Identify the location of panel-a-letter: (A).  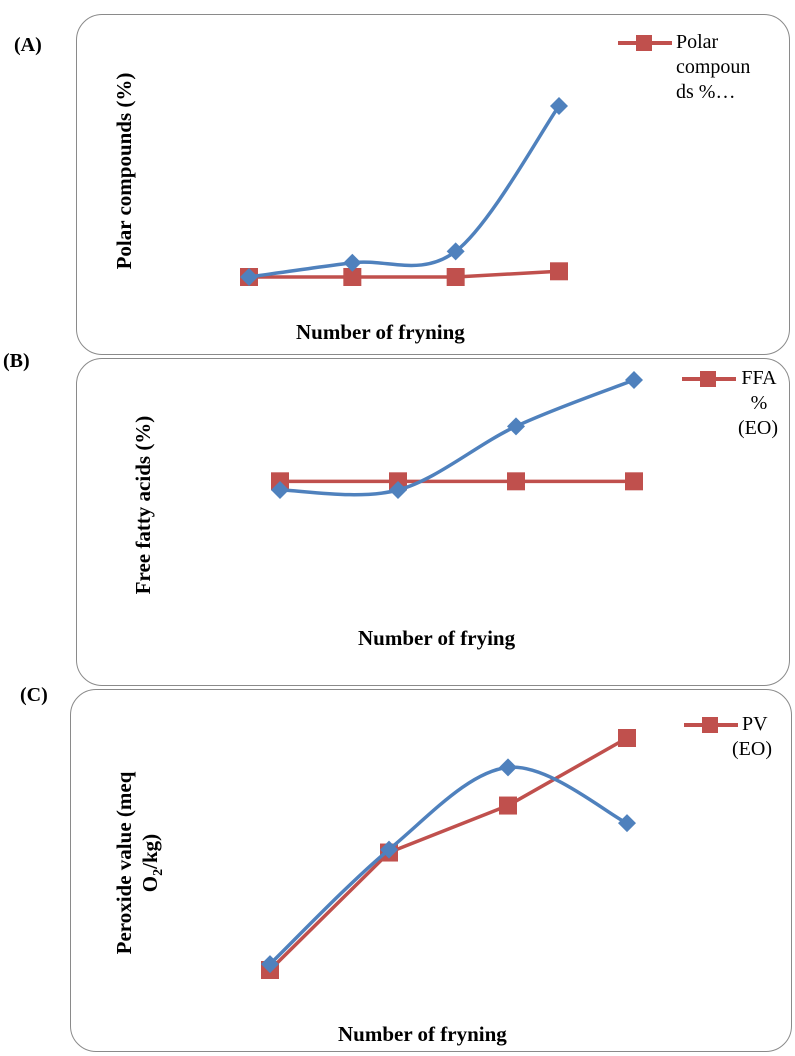
(28, 45).